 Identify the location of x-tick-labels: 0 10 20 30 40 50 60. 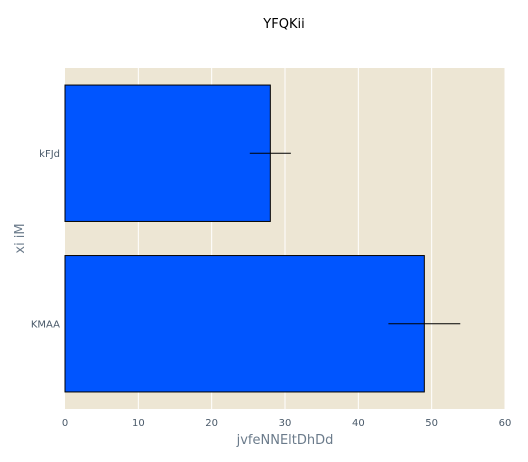
(287, 423).